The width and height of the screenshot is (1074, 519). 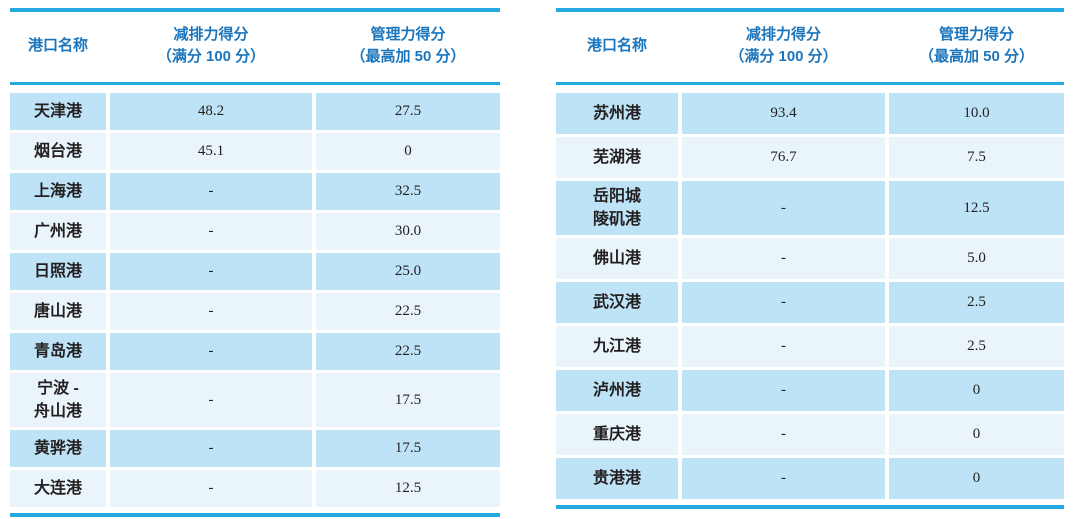 I want to click on management-score-cell: 32.5, so click(x=408, y=191).